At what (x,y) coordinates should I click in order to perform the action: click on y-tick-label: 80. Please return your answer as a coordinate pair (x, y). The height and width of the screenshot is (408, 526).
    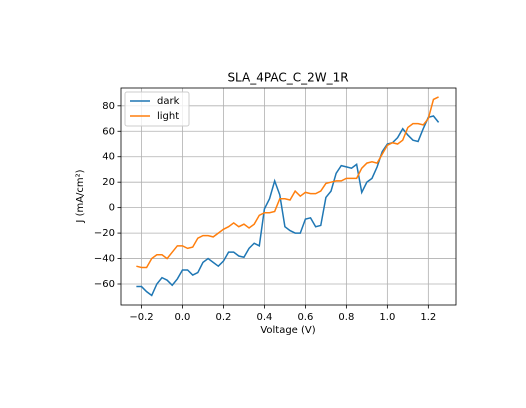
    Looking at the image, I should click on (108, 106).